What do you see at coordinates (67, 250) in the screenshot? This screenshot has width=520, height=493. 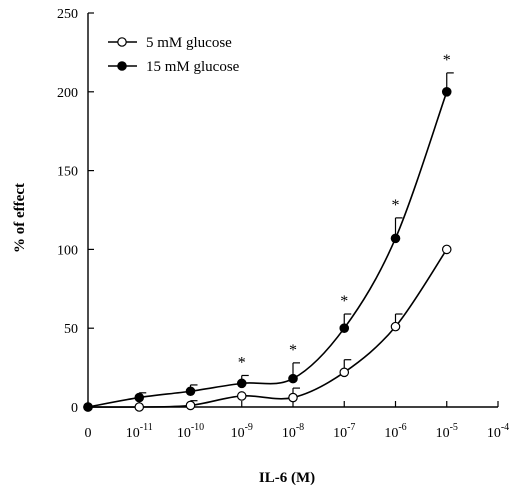 I see `y-tick-label: 100` at bounding box center [67, 250].